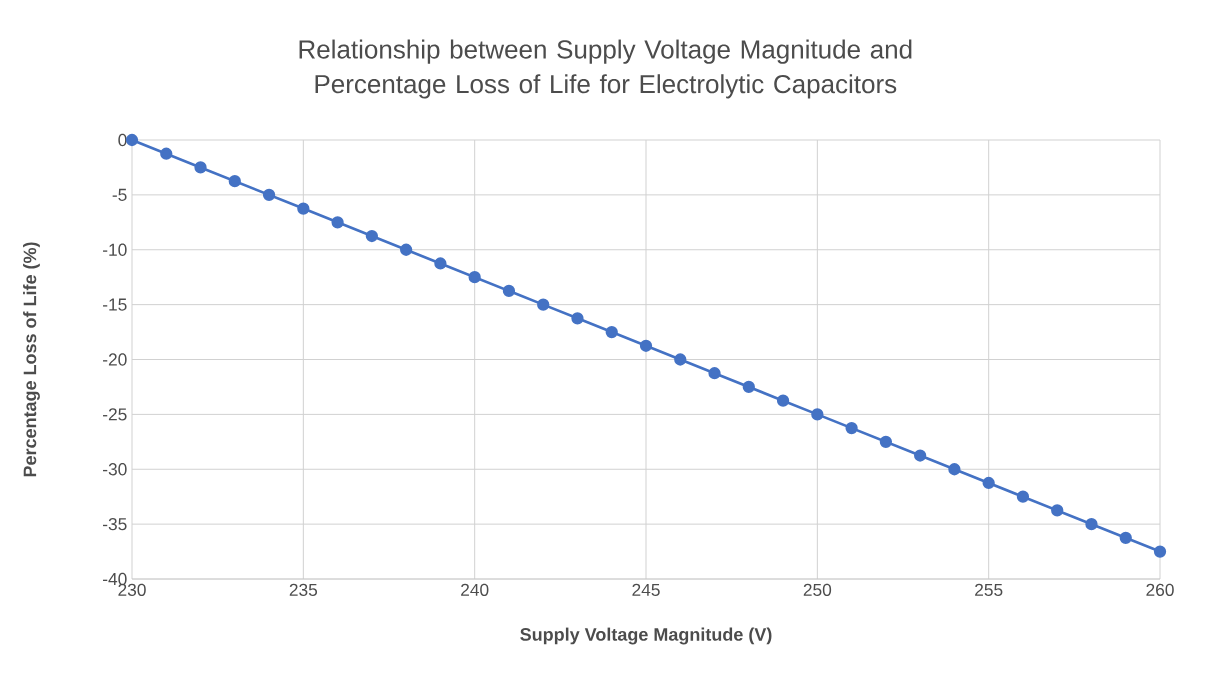  Describe the element at coordinates (115, 249) in the screenshot. I see `y-tick-label: -10` at that location.